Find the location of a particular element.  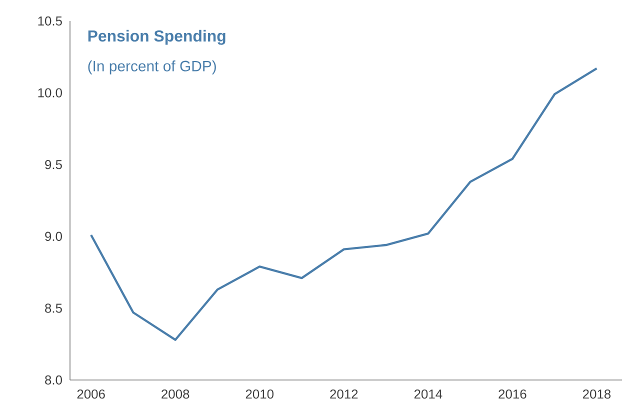

x-tick-label: 2006 is located at coordinates (91, 394).